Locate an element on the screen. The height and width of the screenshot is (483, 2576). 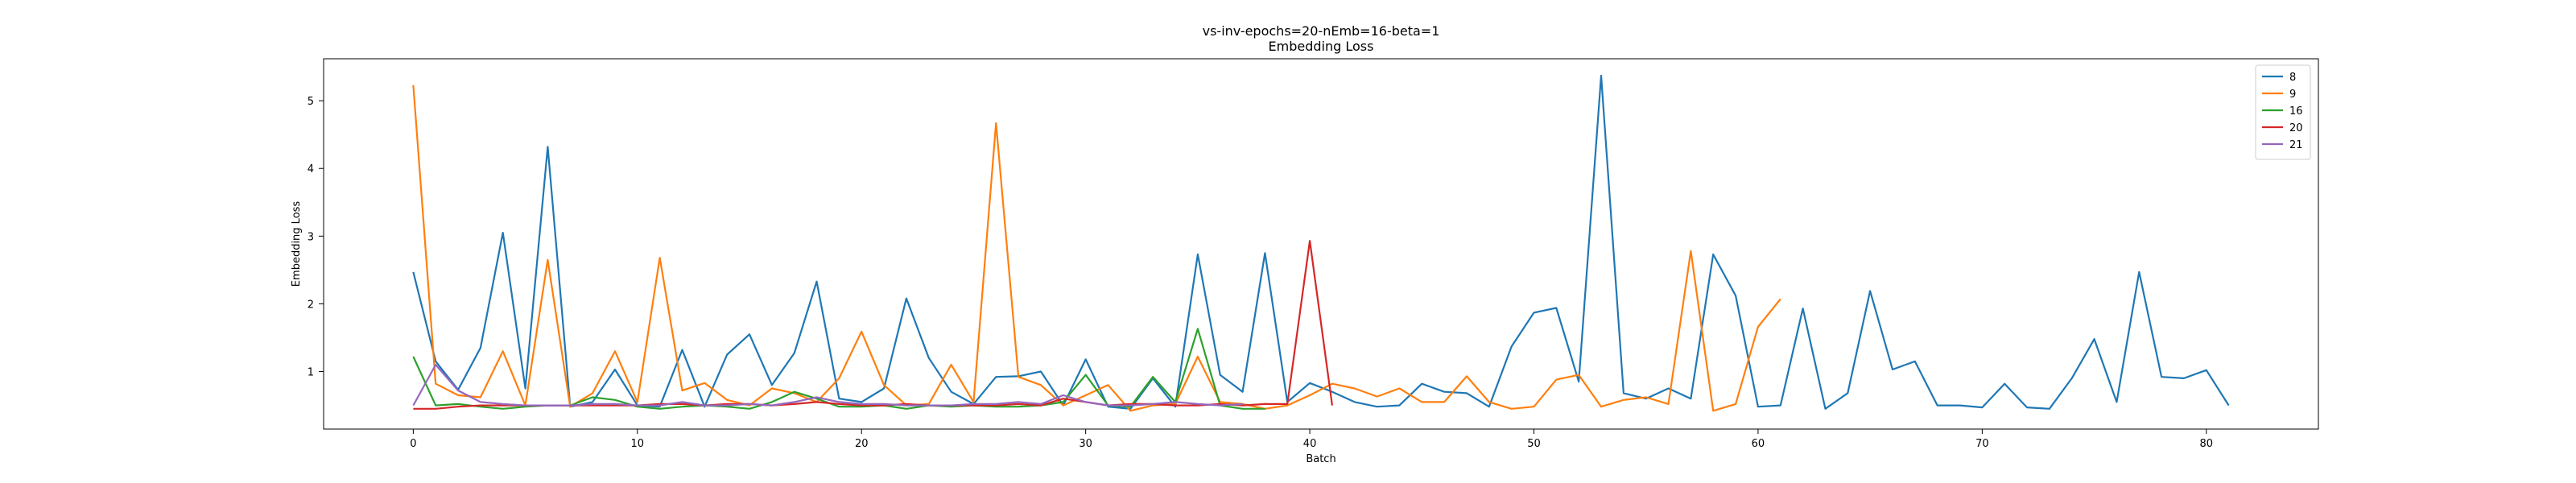
legend-label: 20 is located at coordinates (2296, 128).